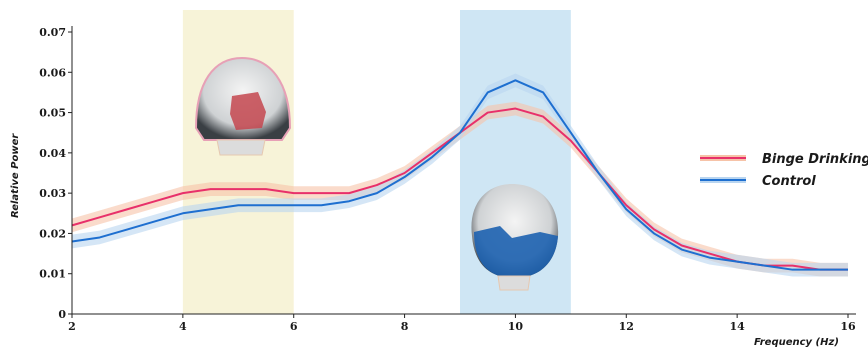 Image resolution: width=868 pixels, height=352 pixels. What do you see at coordinates (737, 326) in the screenshot?
I see `x-tick-label: 14` at bounding box center [737, 326].